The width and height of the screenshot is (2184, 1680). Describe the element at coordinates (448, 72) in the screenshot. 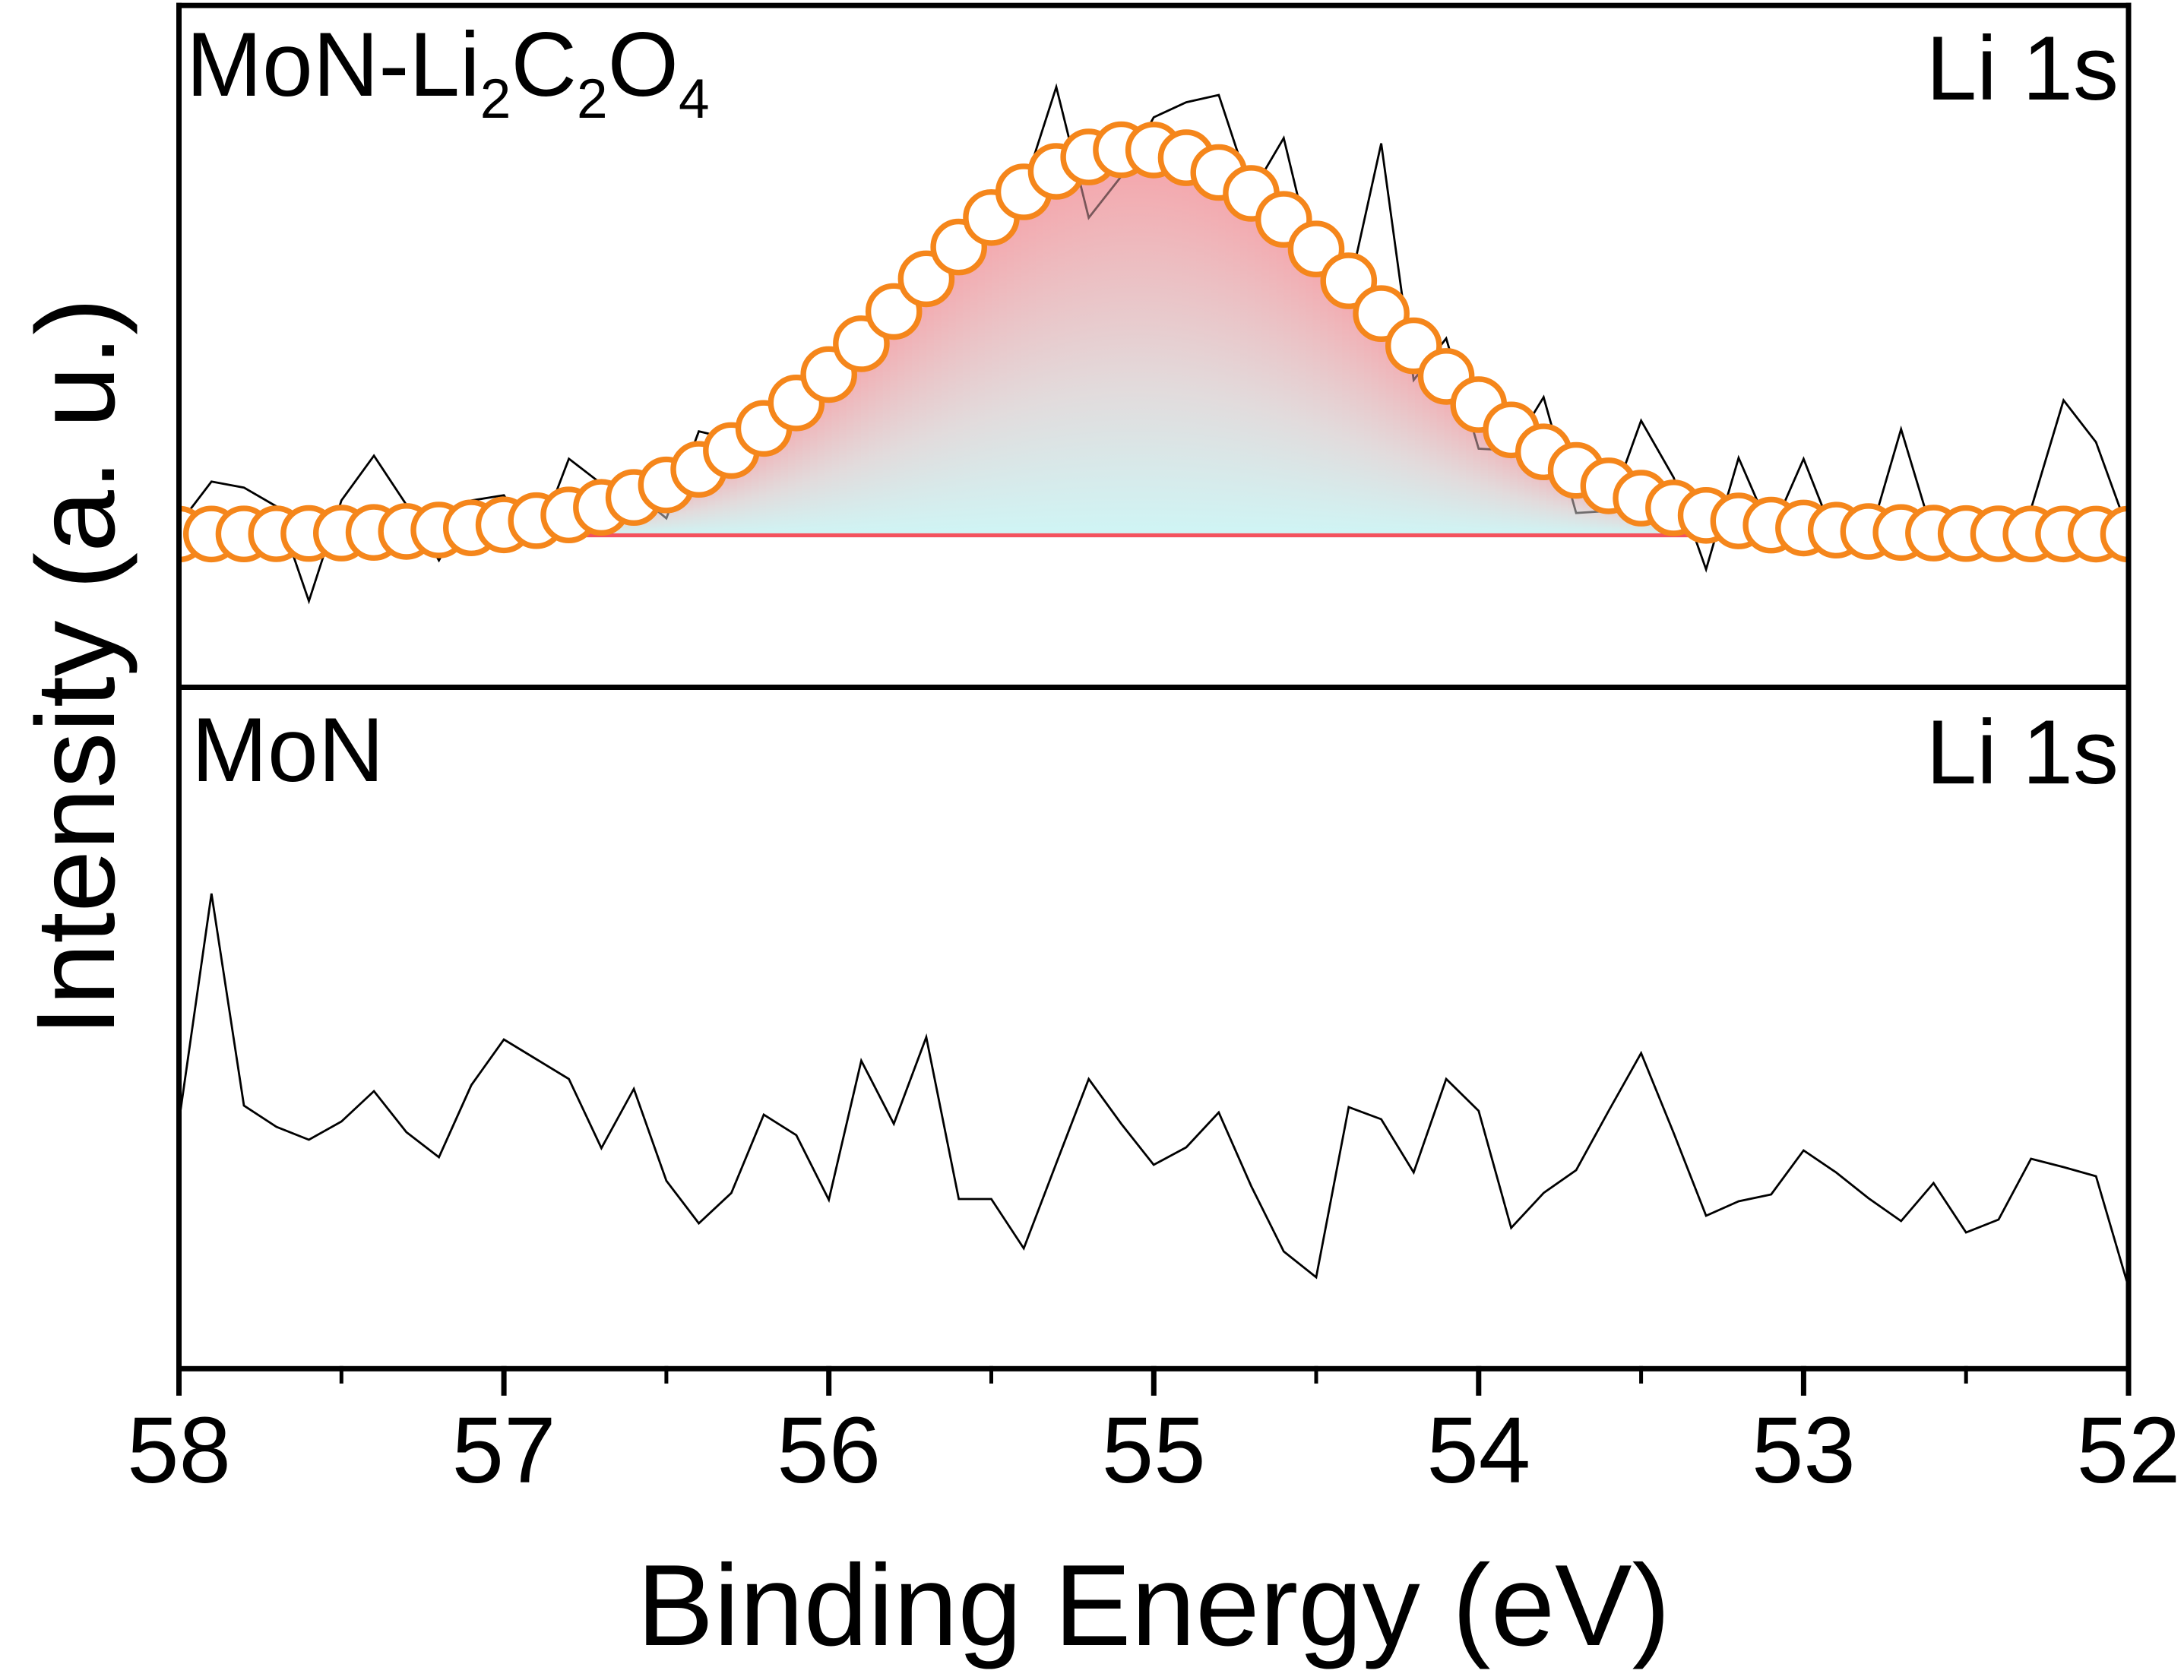

I see `svg-text: MoN-Li2C2O4` at that location.